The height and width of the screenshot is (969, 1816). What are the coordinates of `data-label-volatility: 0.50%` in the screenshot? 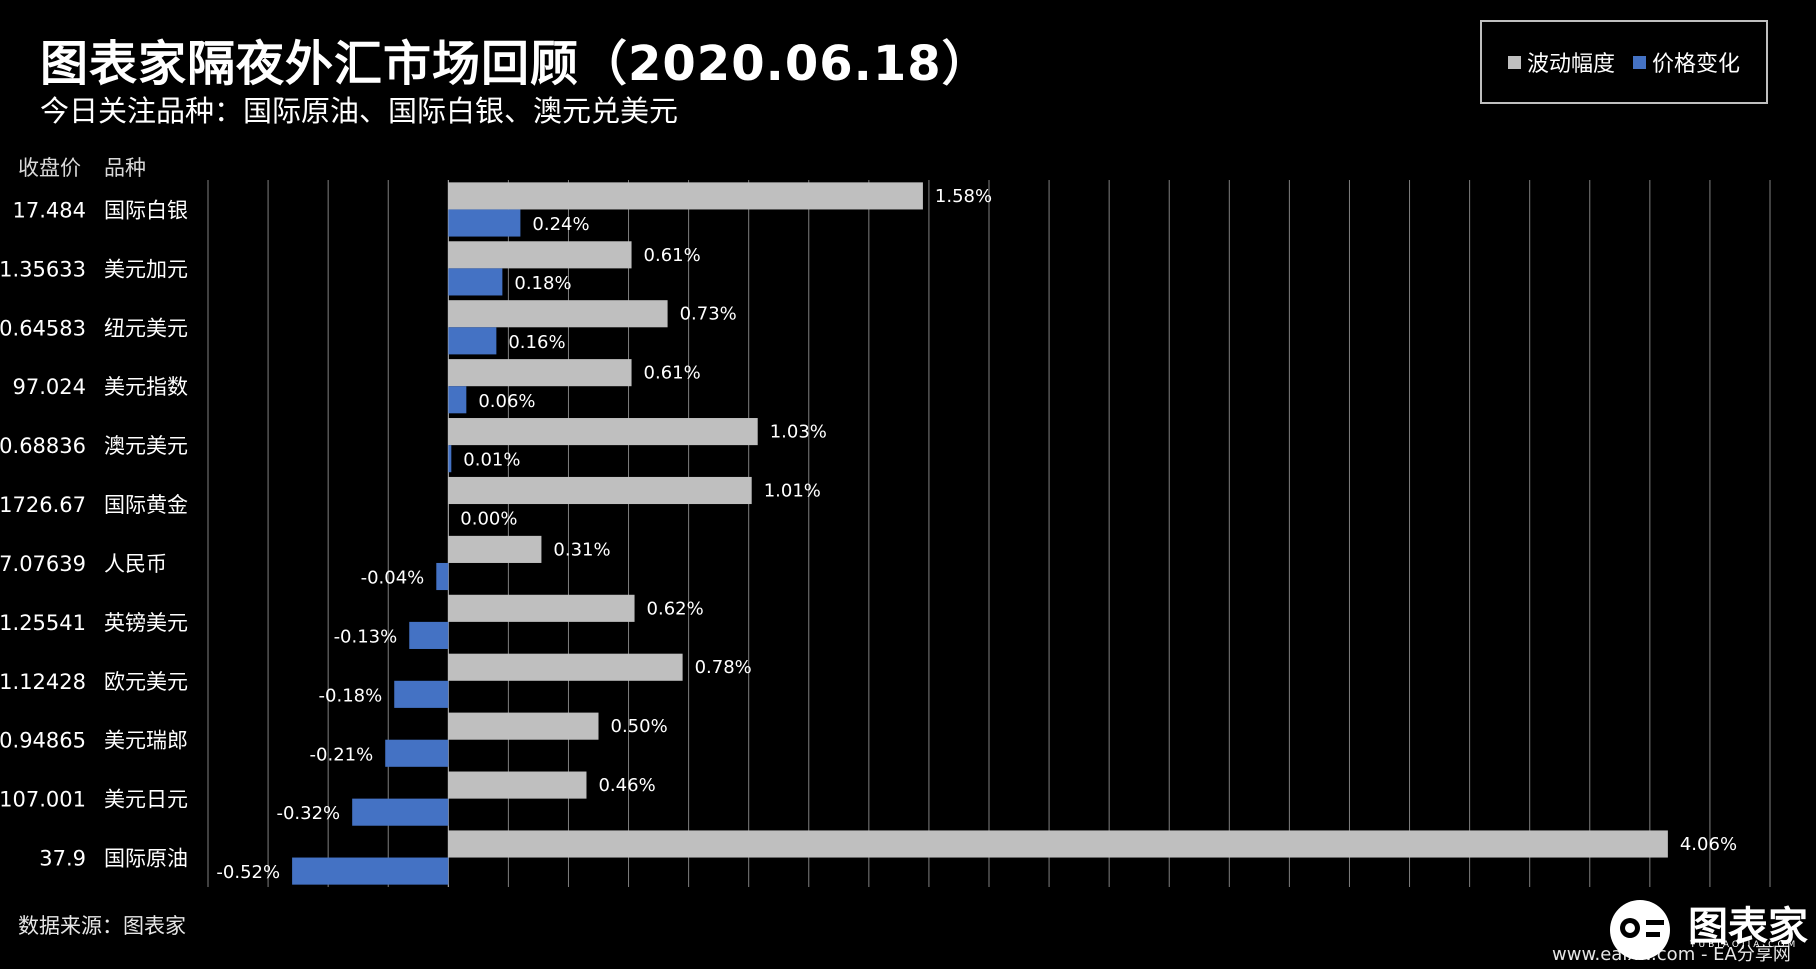 It's located at (639, 726).